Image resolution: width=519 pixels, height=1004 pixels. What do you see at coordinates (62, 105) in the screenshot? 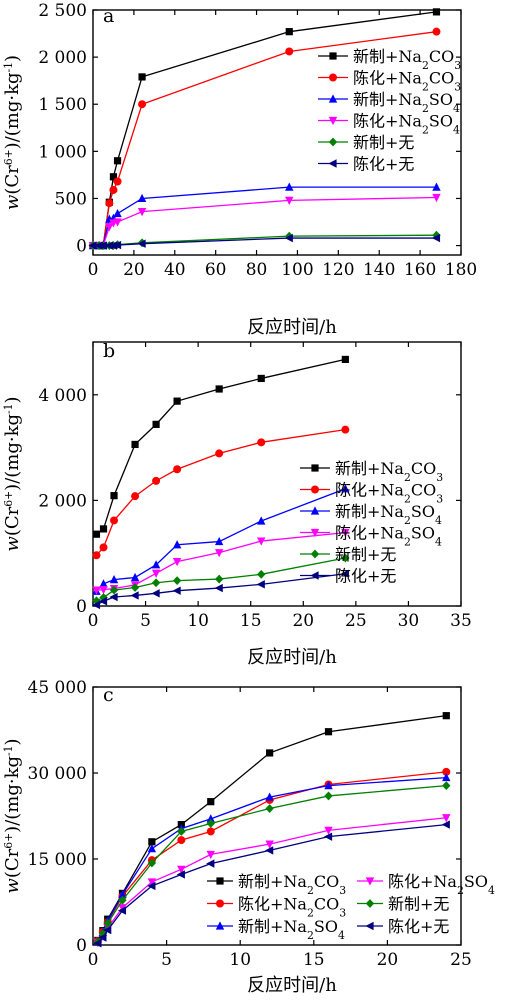
I see `y-tick-label: 1 500` at bounding box center [62, 105].